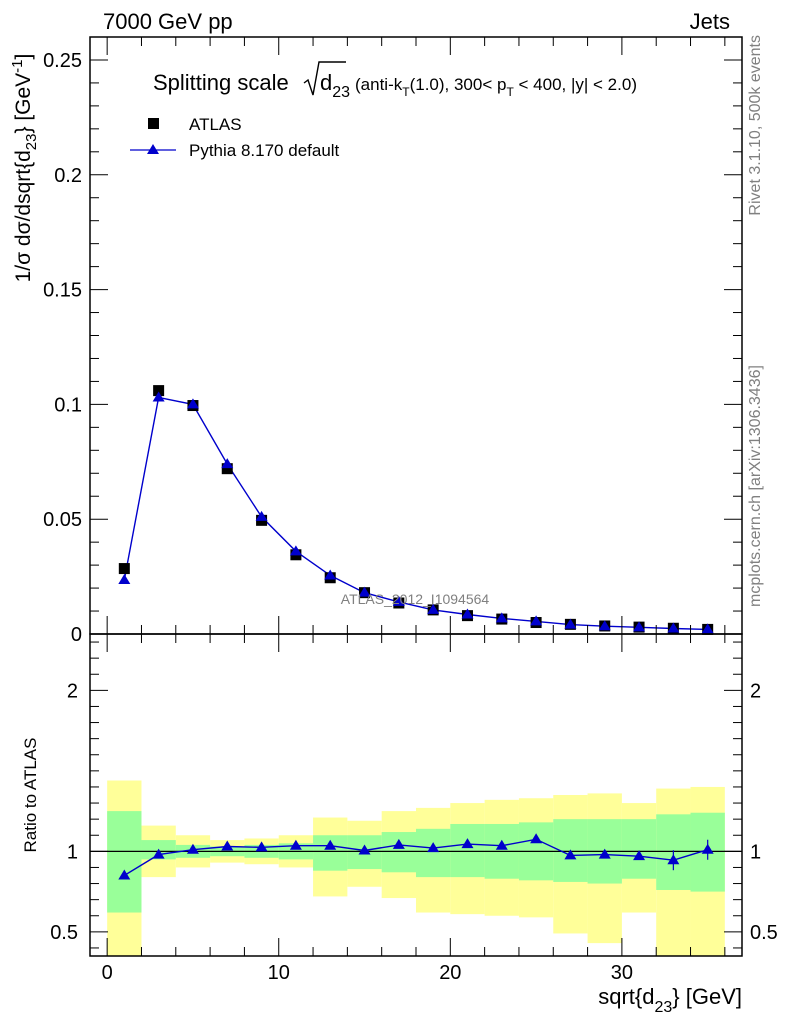  Describe the element at coordinates (279, 973) in the screenshot. I see `x-tick-label: 10` at that location.